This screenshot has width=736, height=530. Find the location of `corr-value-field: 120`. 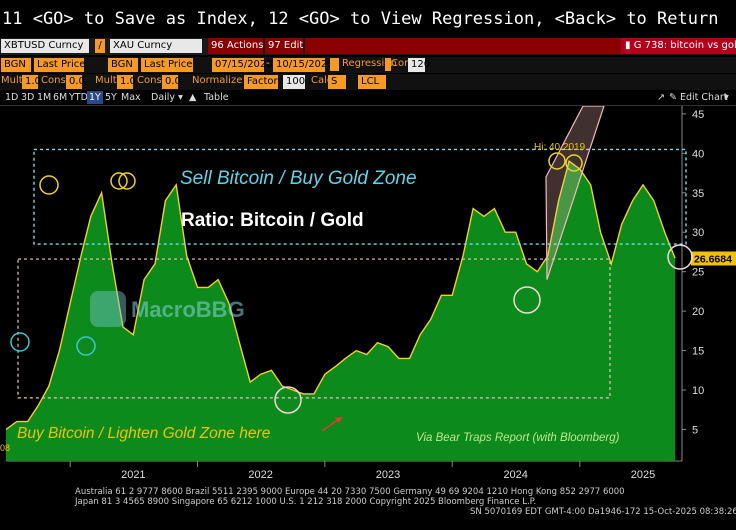

corr-value-field: 120 is located at coordinates (419, 65).